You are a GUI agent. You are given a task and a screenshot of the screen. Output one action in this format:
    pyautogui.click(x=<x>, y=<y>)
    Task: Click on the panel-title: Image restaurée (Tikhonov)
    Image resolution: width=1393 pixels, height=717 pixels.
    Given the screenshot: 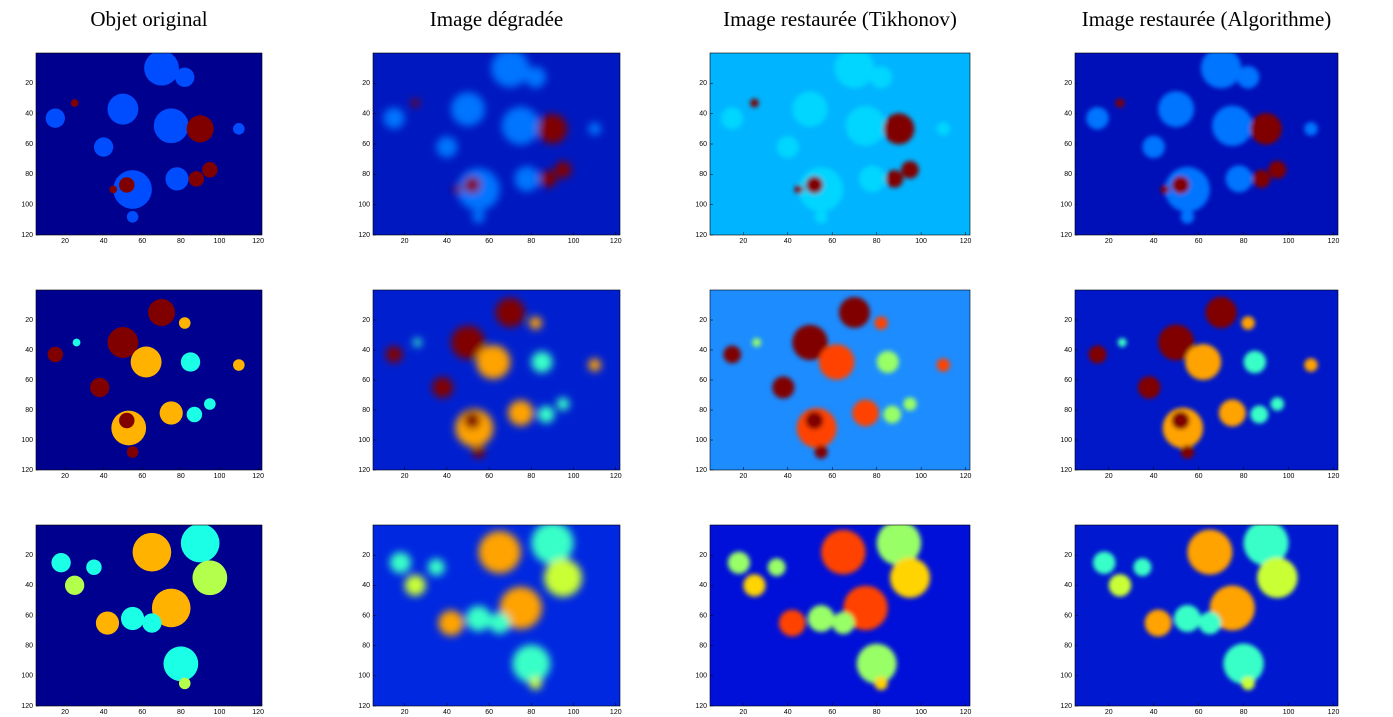 What is the action you would take?
    pyautogui.click(x=840, y=19)
    